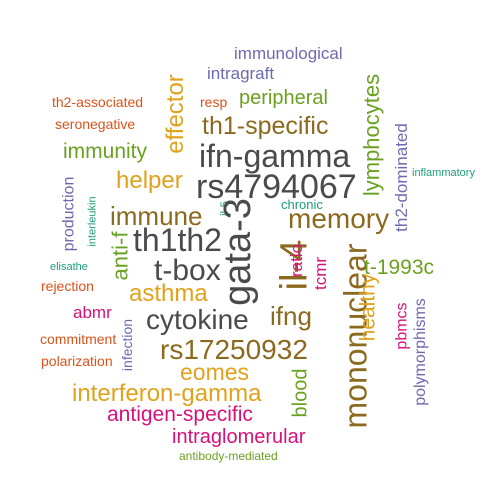 The height and width of the screenshot is (500, 500). I want to click on word-th2-associated: th2-associated, so click(98, 102).